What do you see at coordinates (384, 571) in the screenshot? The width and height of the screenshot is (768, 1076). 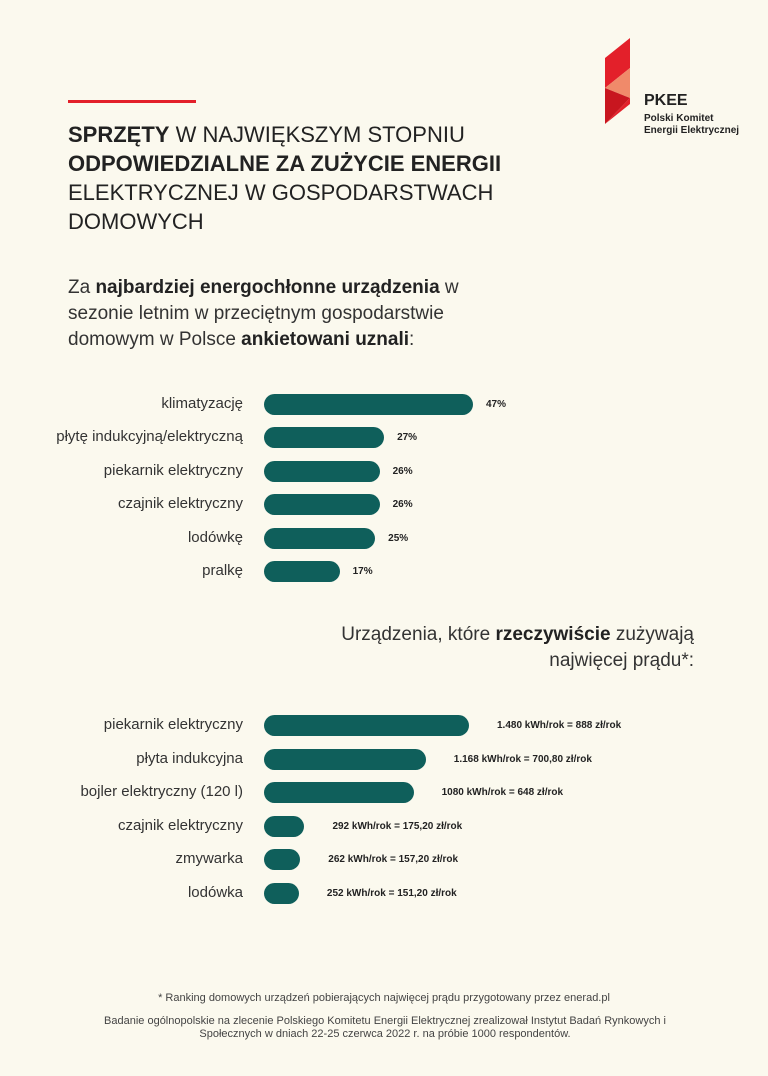 I see `chart1-row: pralkę 17%` at bounding box center [384, 571].